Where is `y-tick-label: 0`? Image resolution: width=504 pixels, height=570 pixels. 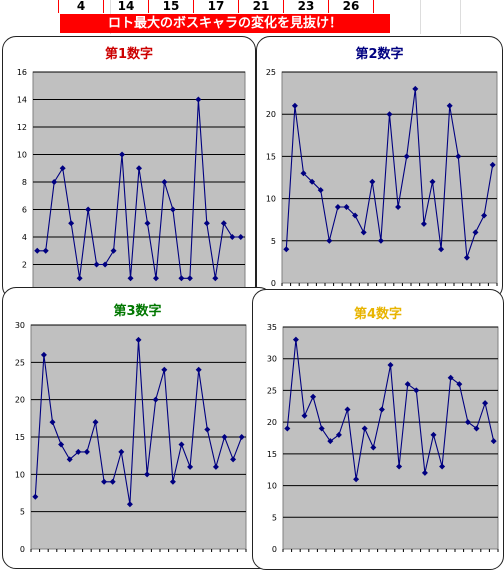 y-tick-label: 0 is located at coordinates (274, 549).